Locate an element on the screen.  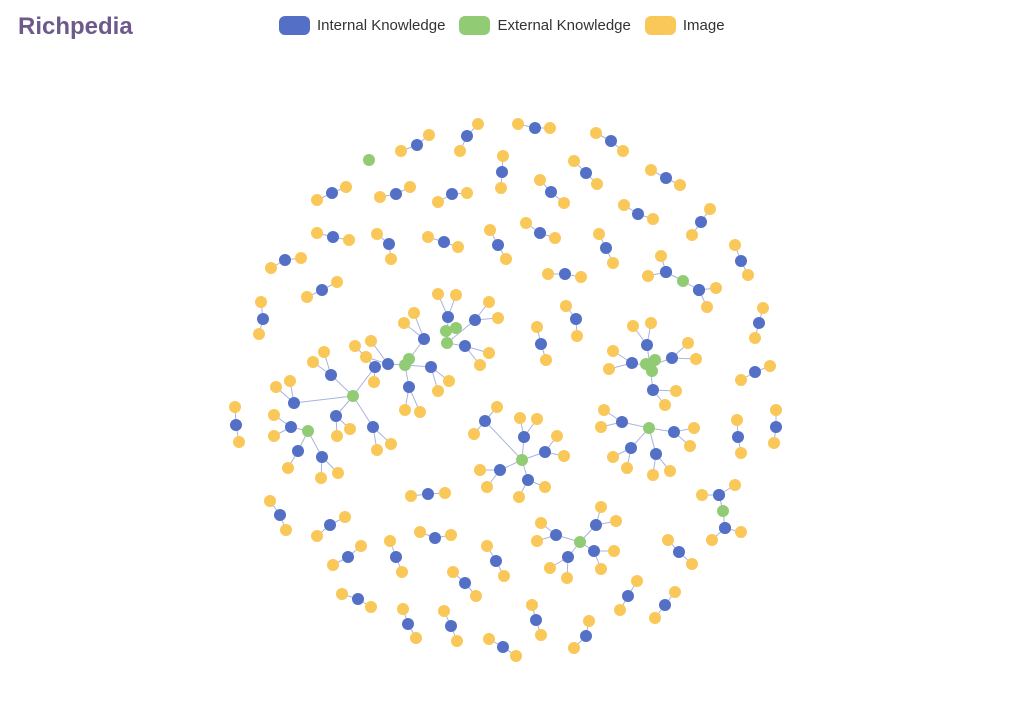
legend-item-external-knowledge: External Knowledge is located at coordinates (545, 25).